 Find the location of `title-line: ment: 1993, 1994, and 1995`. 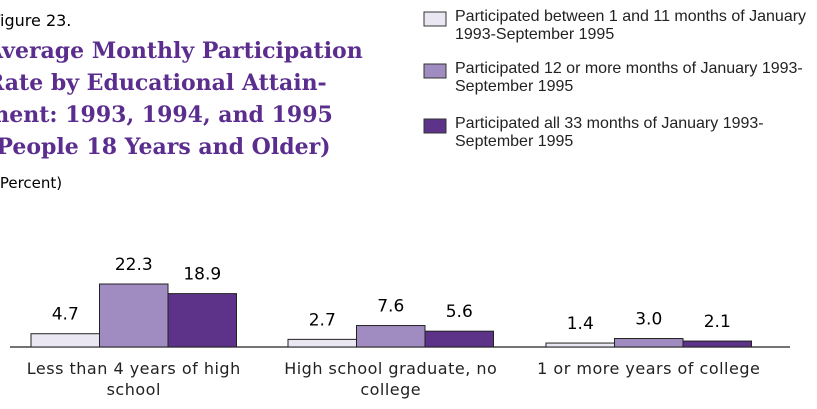

title-line: ment: 1993, 1994, and 1995 is located at coordinates (166, 115).